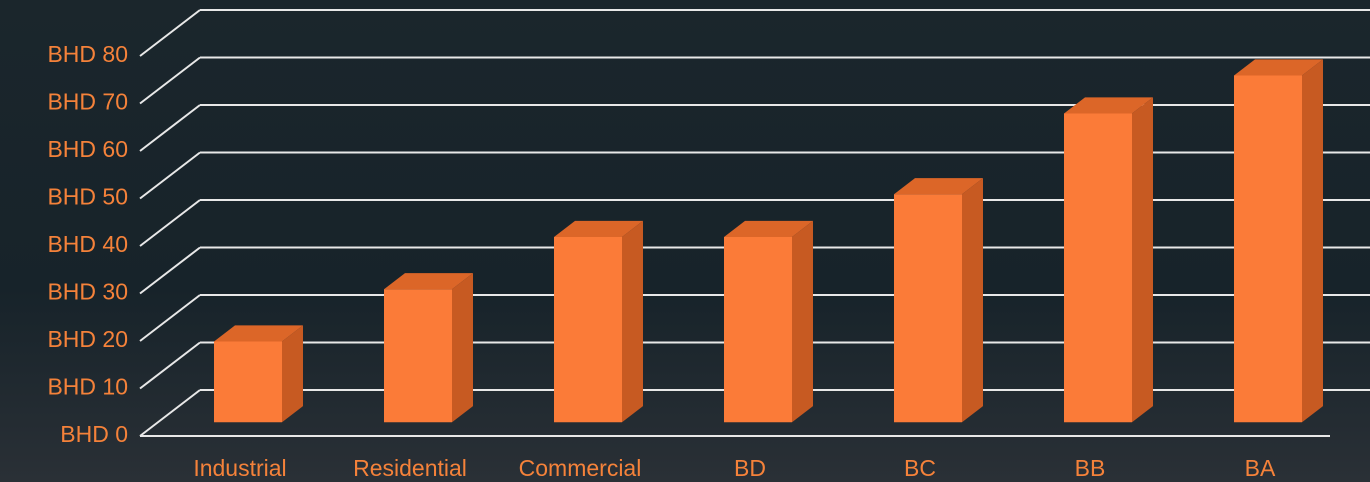  What do you see at coordinates (750, 468) in the screenshot?
I see `x-tick-label: BD` at bounding box center [750, 468].